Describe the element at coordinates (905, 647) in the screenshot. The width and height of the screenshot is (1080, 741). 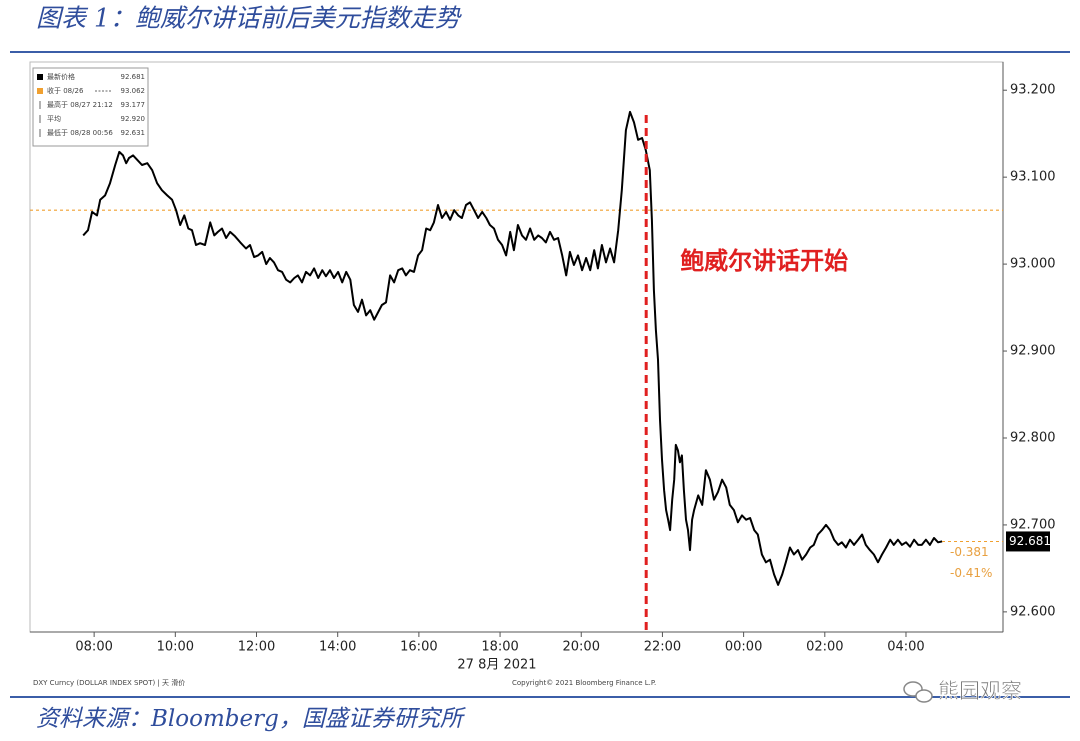
I see `x-tick-label: 04:00` at that location.